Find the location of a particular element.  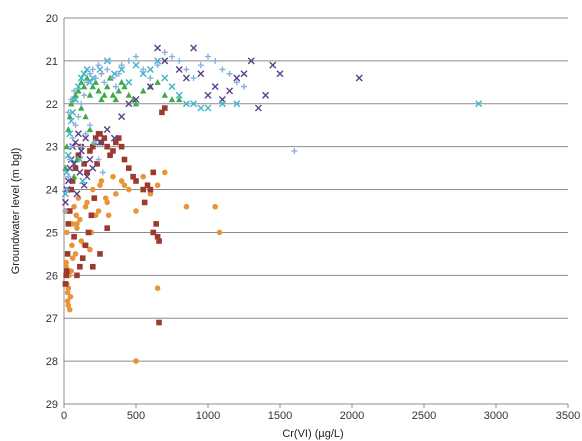

y-axis-title: Groundwater level (m bgl) is located at coordinates (16, 211).